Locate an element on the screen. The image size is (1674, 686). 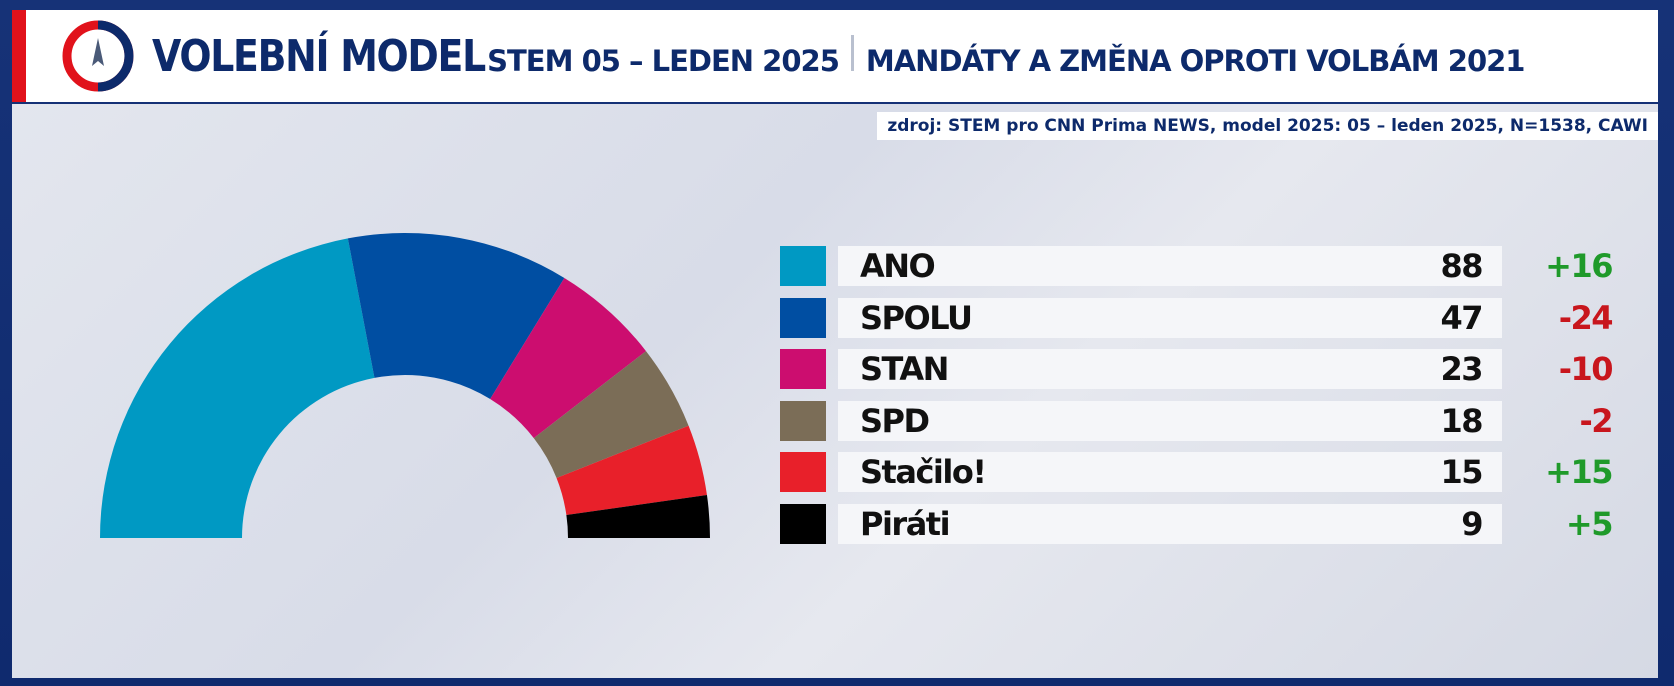
arc-segment-ano is located at coordinates (237, 388).